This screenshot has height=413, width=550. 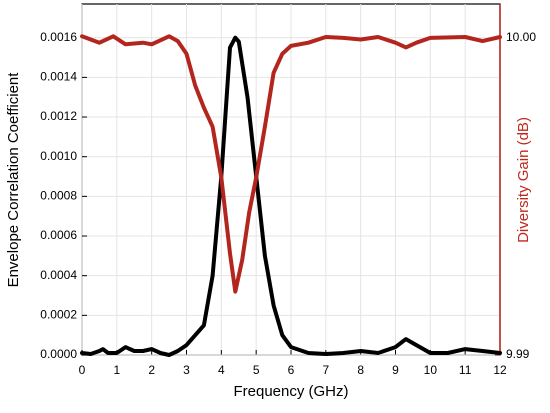 What do you see at coordinates (521, 37) in the screenshot?
I see `y2-tick-label: 10.00` at bounding box center [521, 37].